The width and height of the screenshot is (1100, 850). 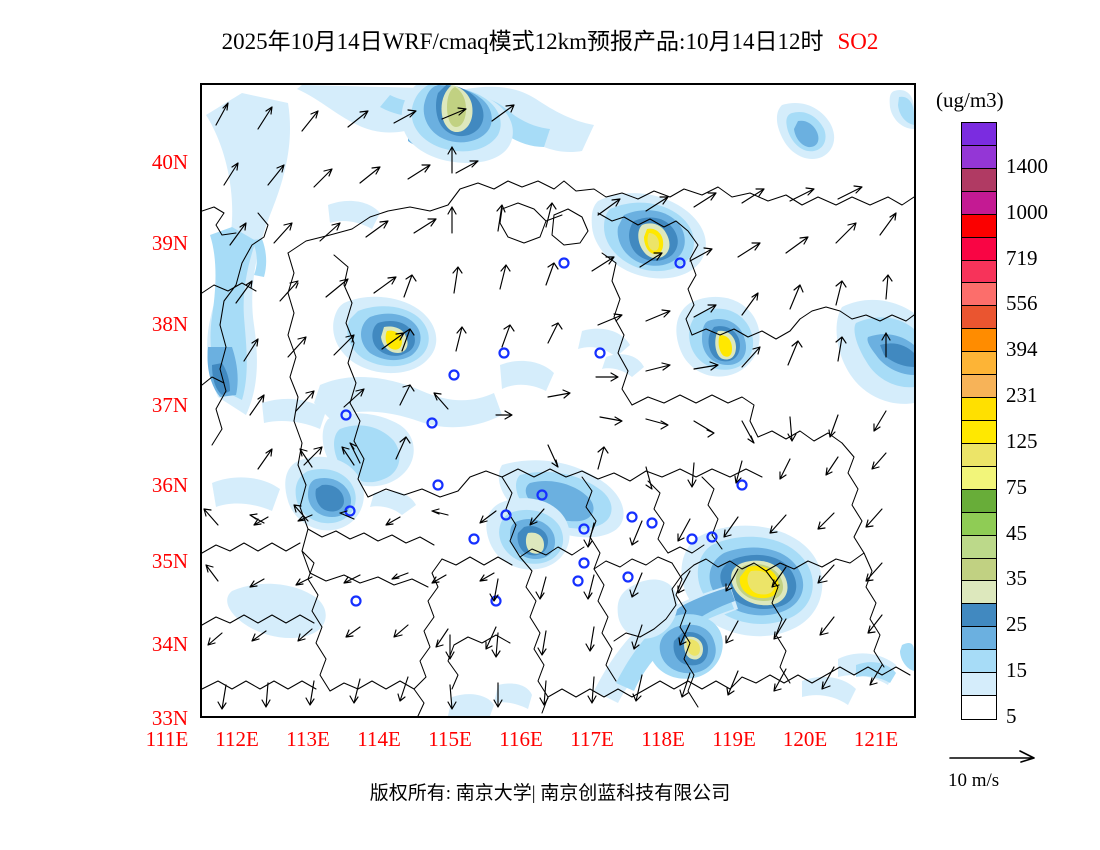 What do you see at coordinates (1016, 532) in the screenshot?
I see `colorbar-tick-label: 45` at bounding box center [1016, 532].